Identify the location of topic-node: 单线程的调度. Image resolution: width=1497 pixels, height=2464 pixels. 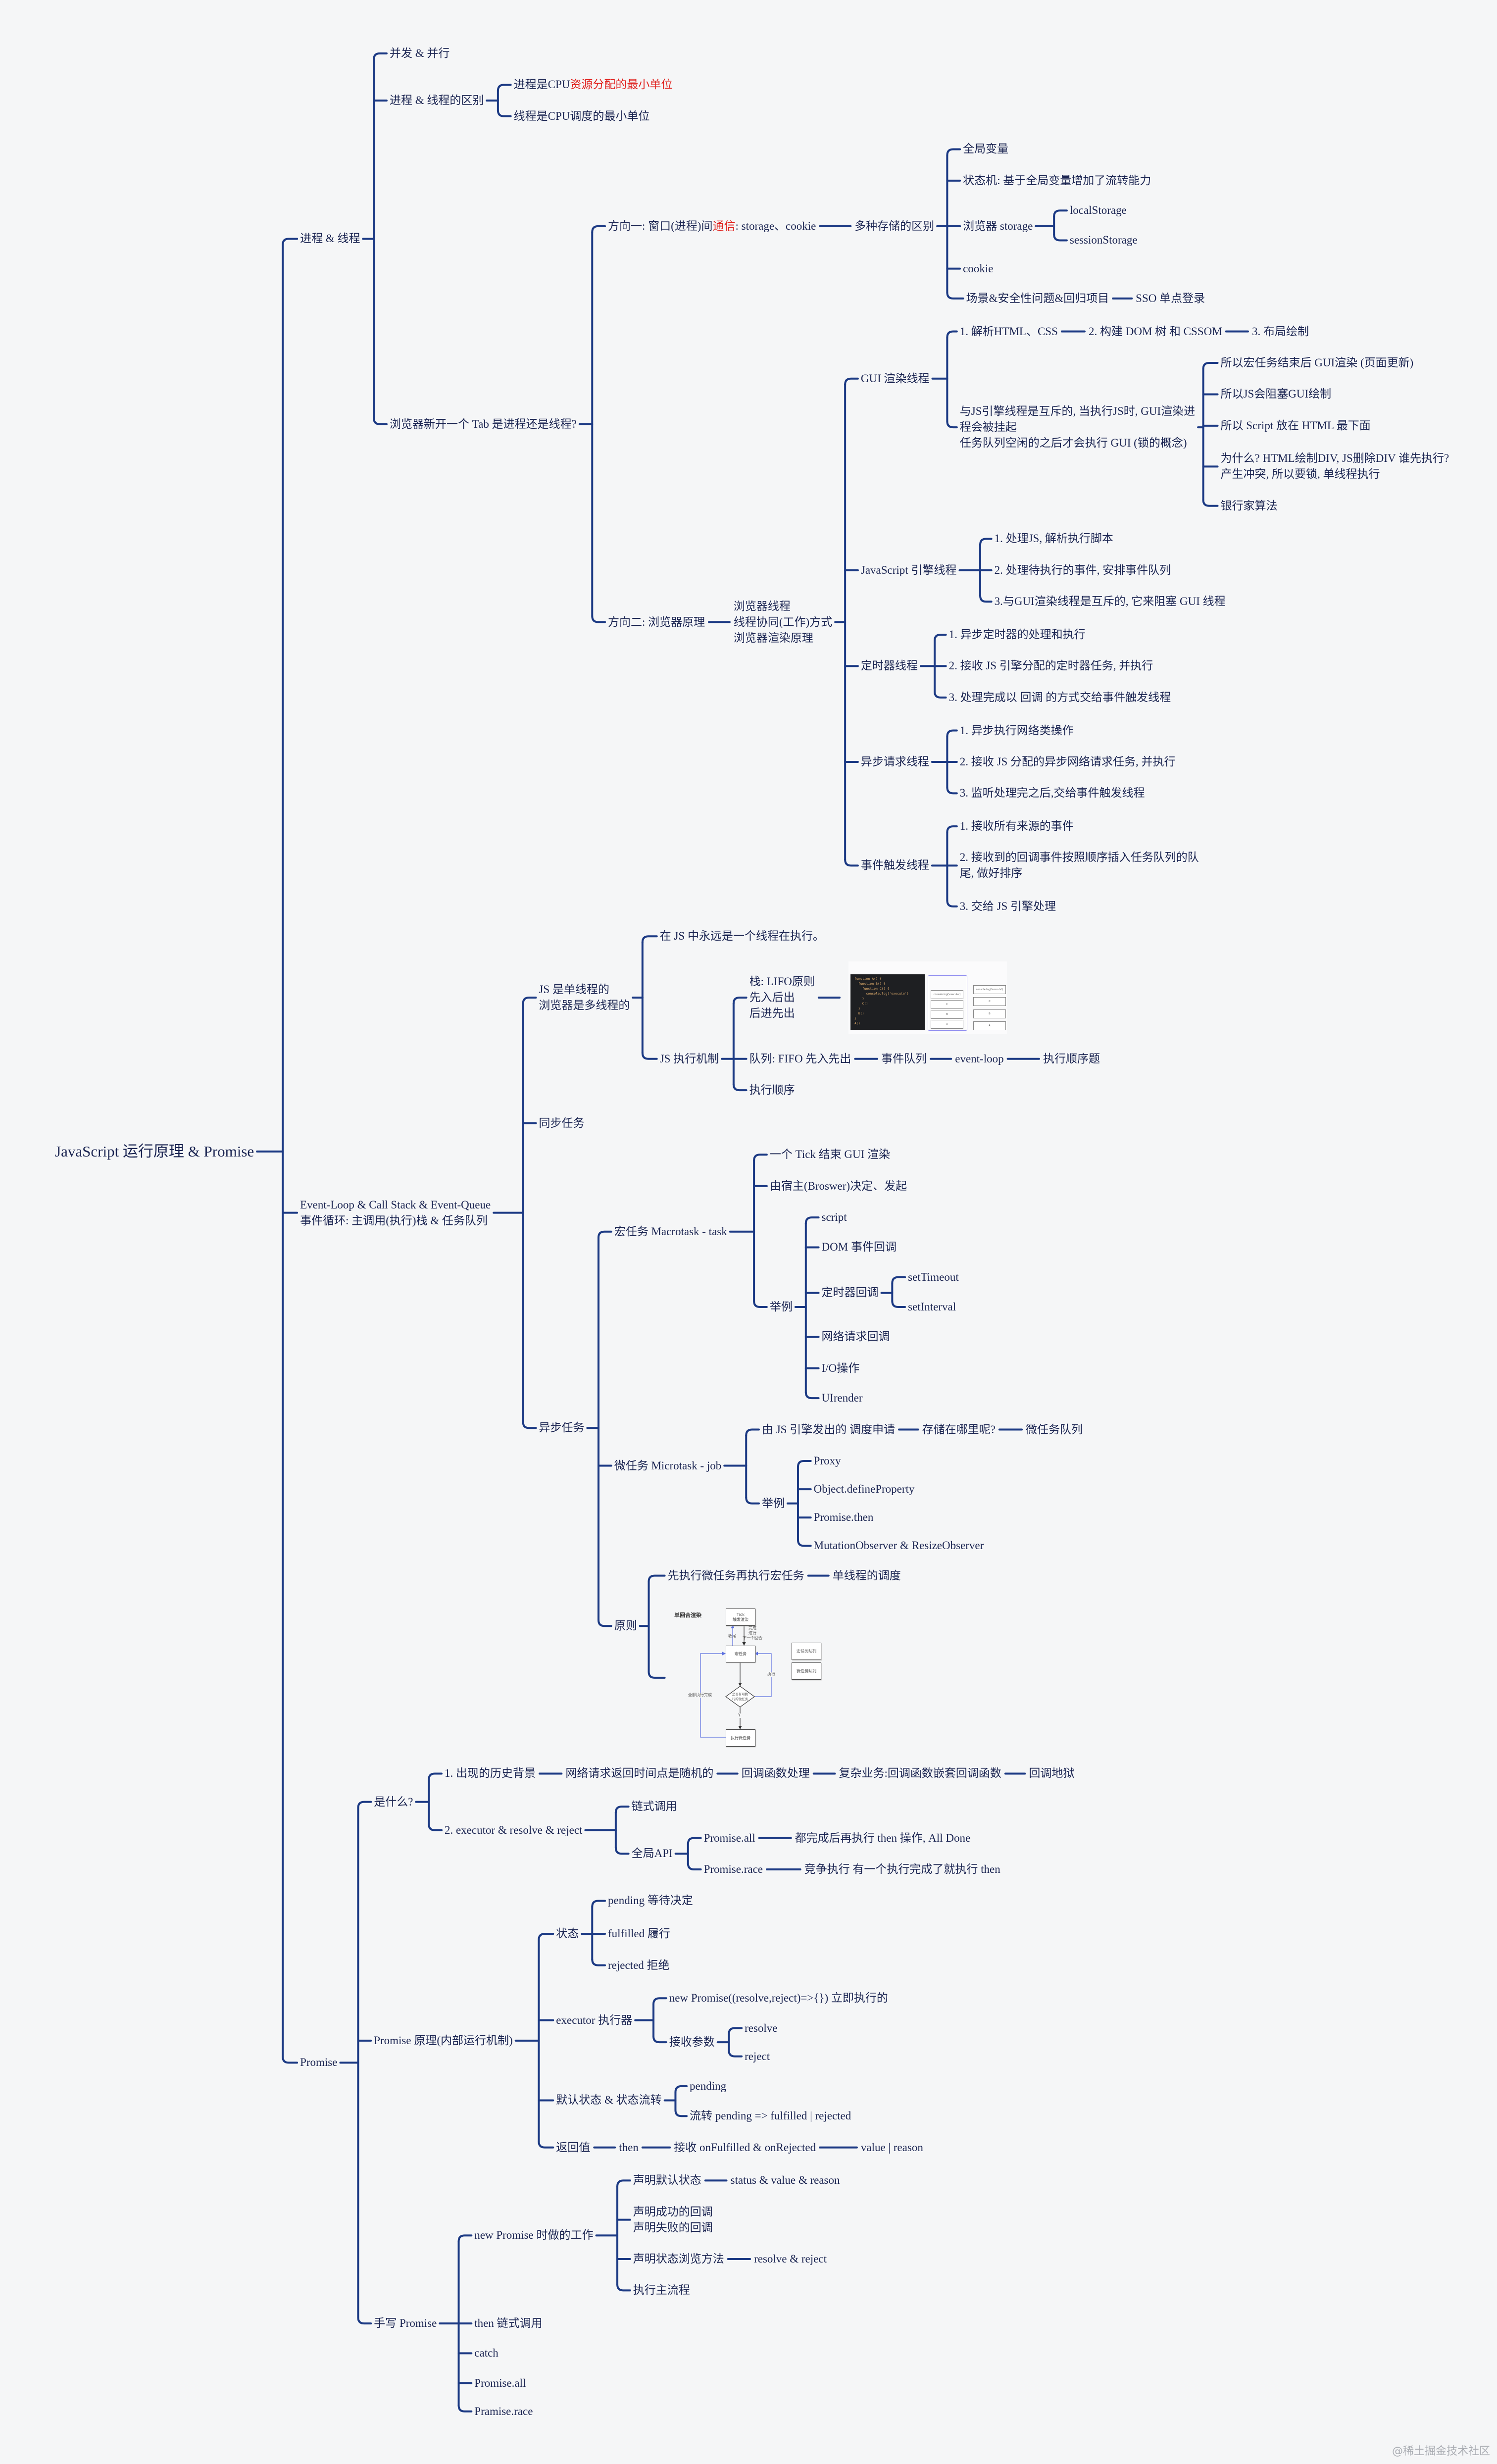
(867, 1576).